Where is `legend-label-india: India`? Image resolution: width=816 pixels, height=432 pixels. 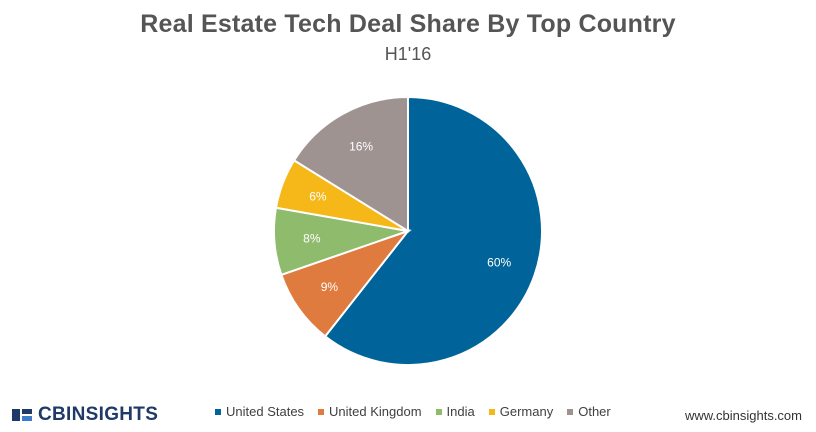 legend-label-india: India is located at coordinates (460, 411).